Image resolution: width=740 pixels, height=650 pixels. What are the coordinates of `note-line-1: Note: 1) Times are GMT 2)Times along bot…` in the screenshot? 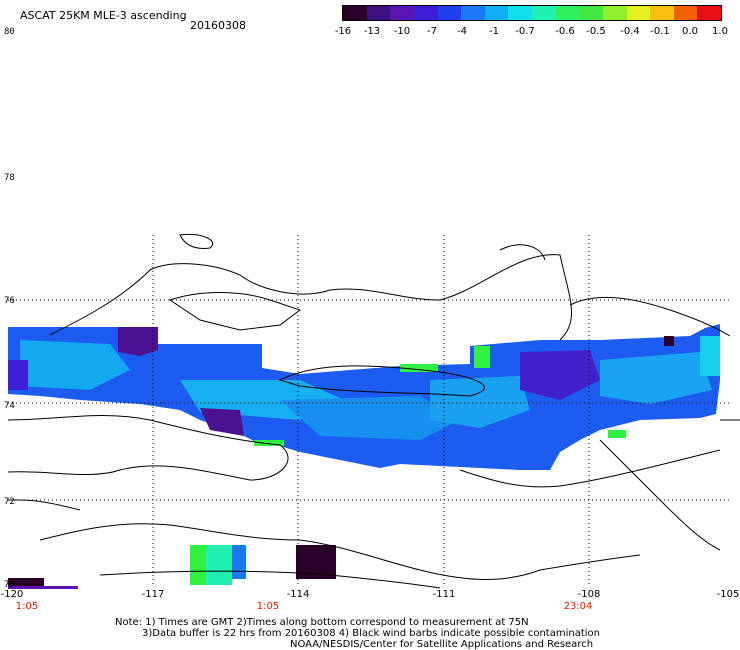 It's located at (322, 622).